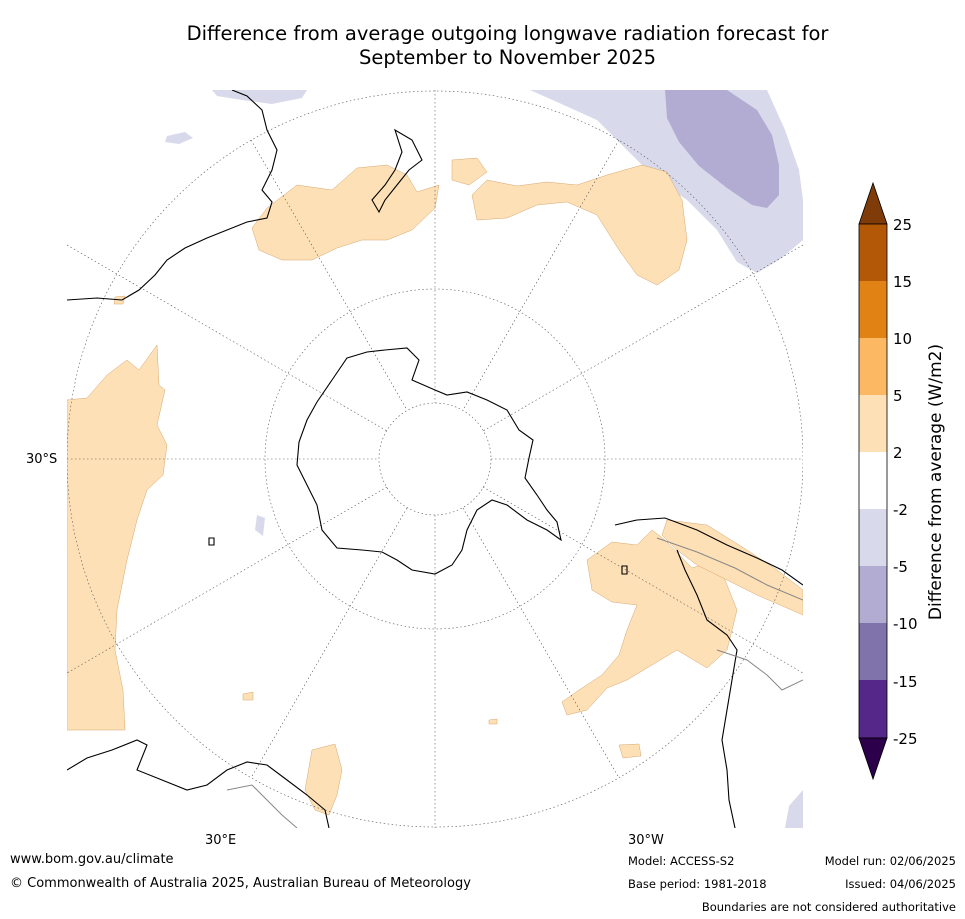 Image resolution: width=965 pixels, height=919 pixels. What do you see at coordinates (697, 884) in the screenshot?
I see `base-period-text: Base period: 1981-2018` at bounding box center [697, 884].